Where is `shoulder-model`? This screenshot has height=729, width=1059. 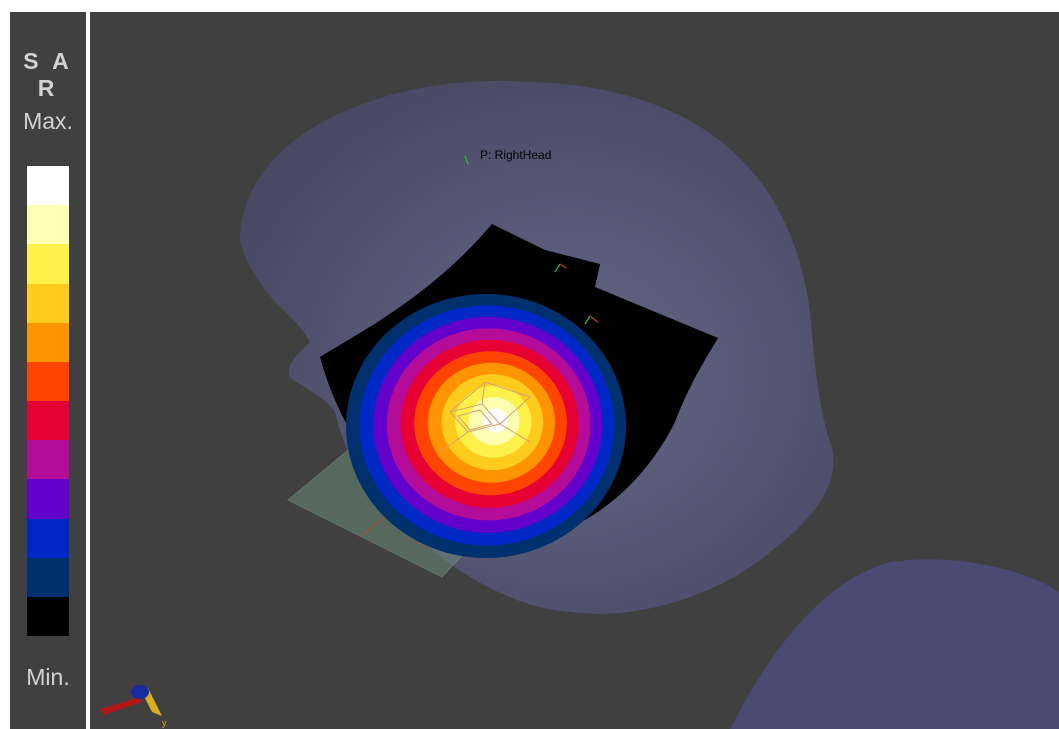 shoulder-model is located at coordinates (894, 644).